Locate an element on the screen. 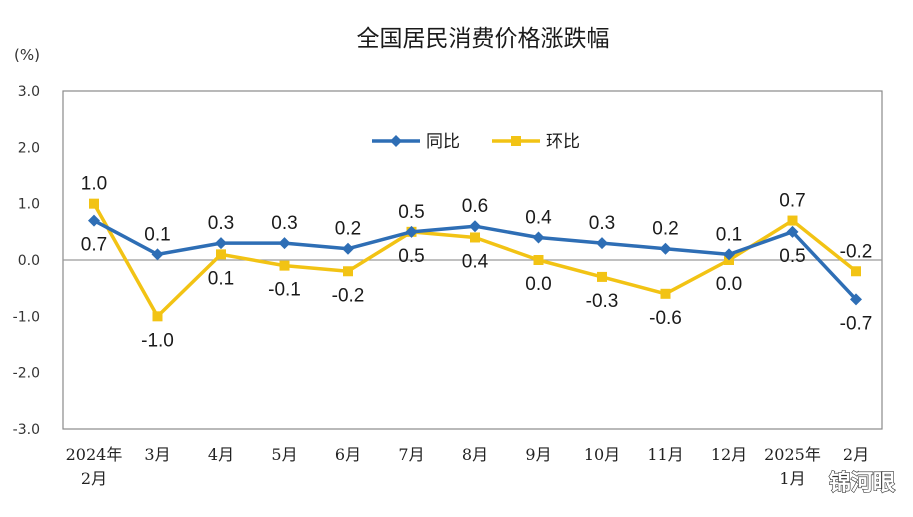 The height and width of the screenshot is (517, 913). data-label: 1.0 is located at coordinates (94, 184).